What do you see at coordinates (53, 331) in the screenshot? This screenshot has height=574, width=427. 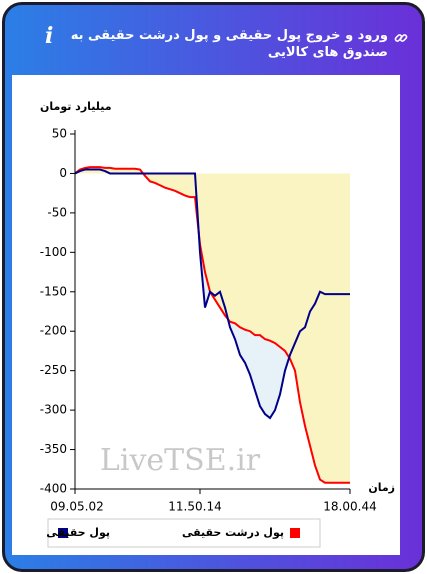 I see `y-tick-label: -200` at bounding box center [53, 331].